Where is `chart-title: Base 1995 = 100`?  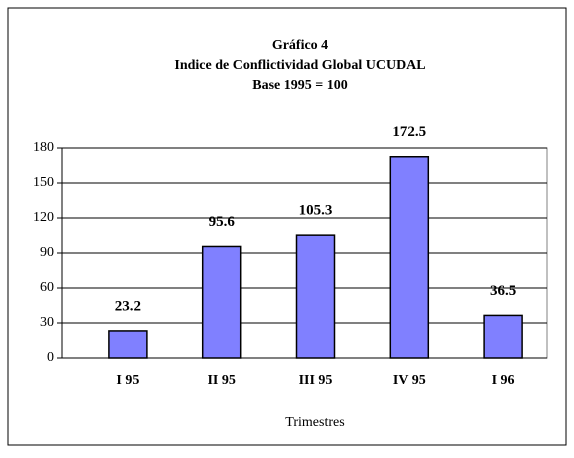
chart-title: Base 1995 = 100 is located at coordinates (299, 85).